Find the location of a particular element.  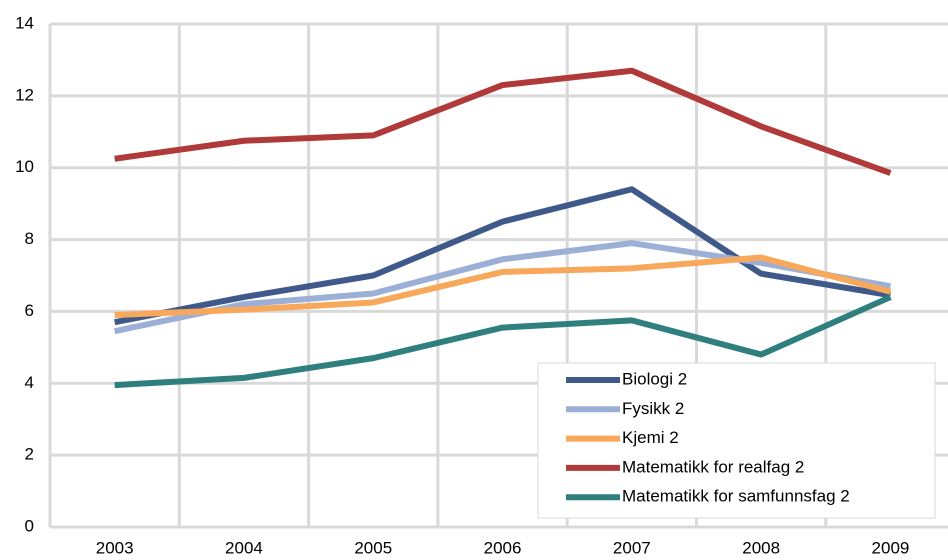

y-tick-label: 12 is located at coordinates (24, 94).